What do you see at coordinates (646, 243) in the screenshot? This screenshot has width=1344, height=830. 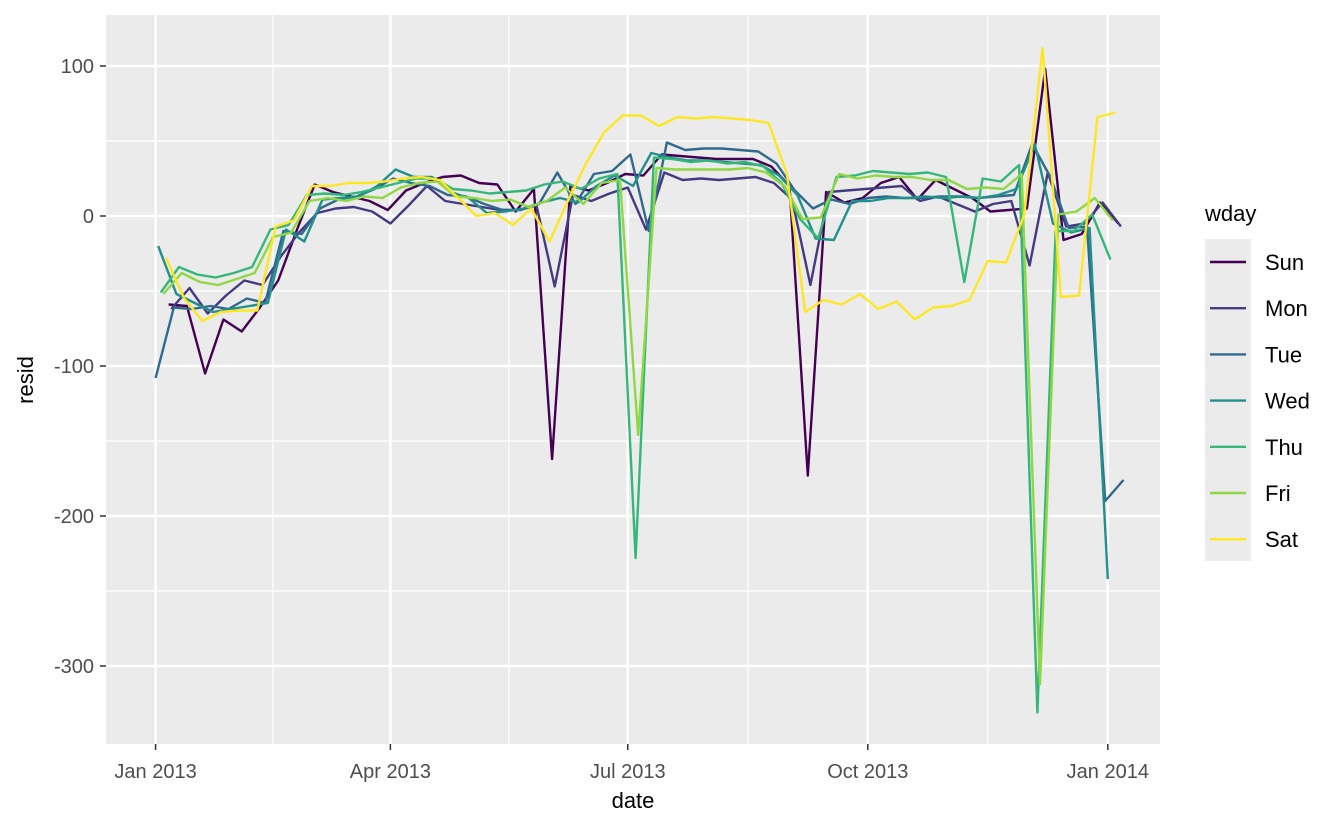 I see `series-line-mon` at bounding box center [646, 243].